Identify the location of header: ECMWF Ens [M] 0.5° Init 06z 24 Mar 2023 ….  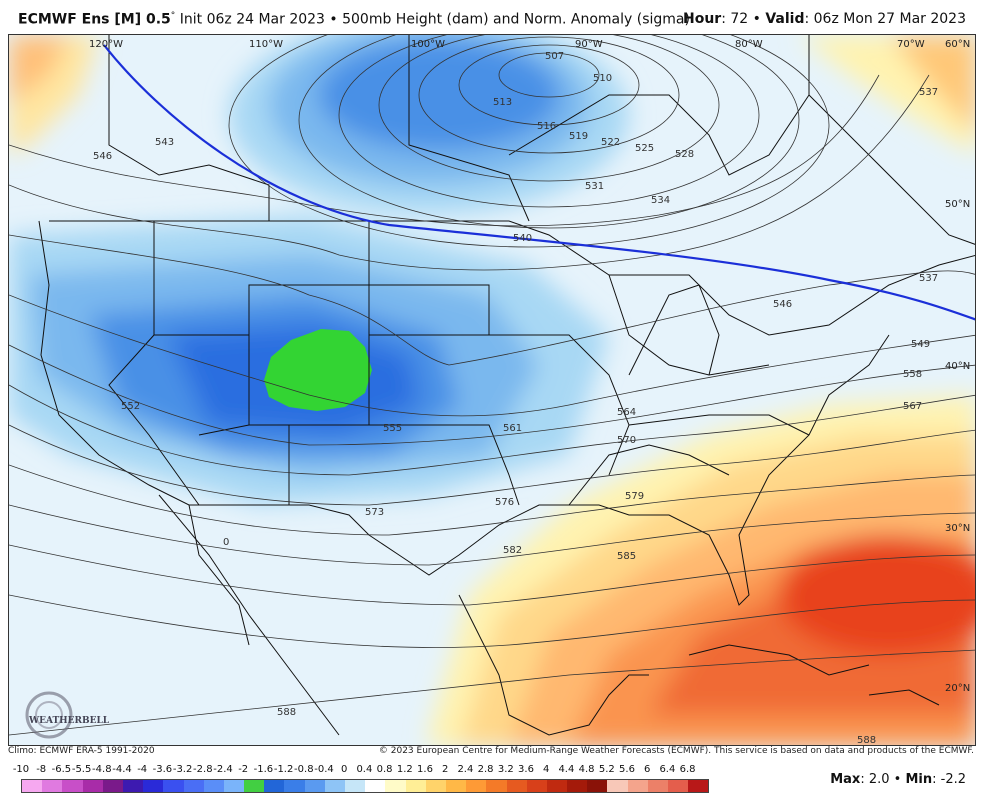
(492, 17).